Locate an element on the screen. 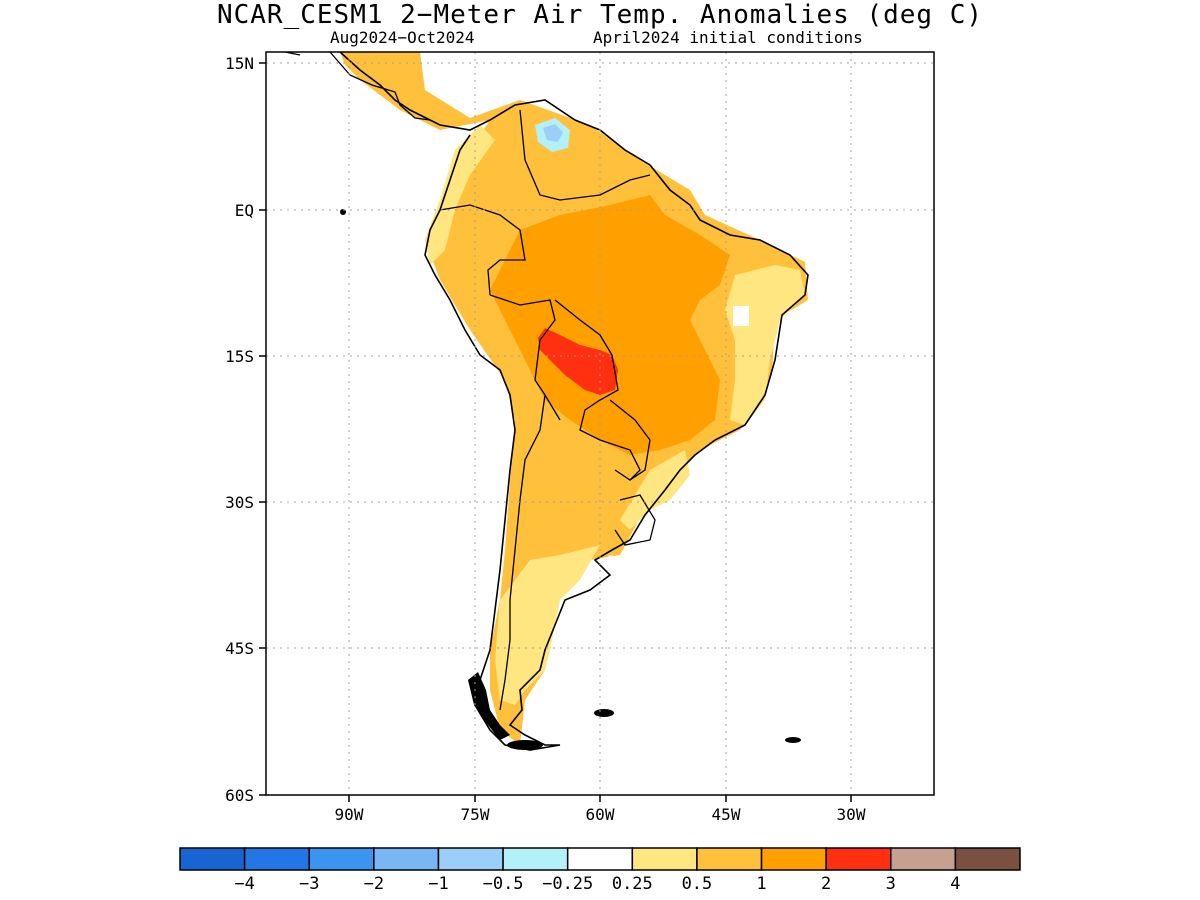 The image size is (1200, 900). near-zero-region-brazil-patch is located at coordinates (741, 316).